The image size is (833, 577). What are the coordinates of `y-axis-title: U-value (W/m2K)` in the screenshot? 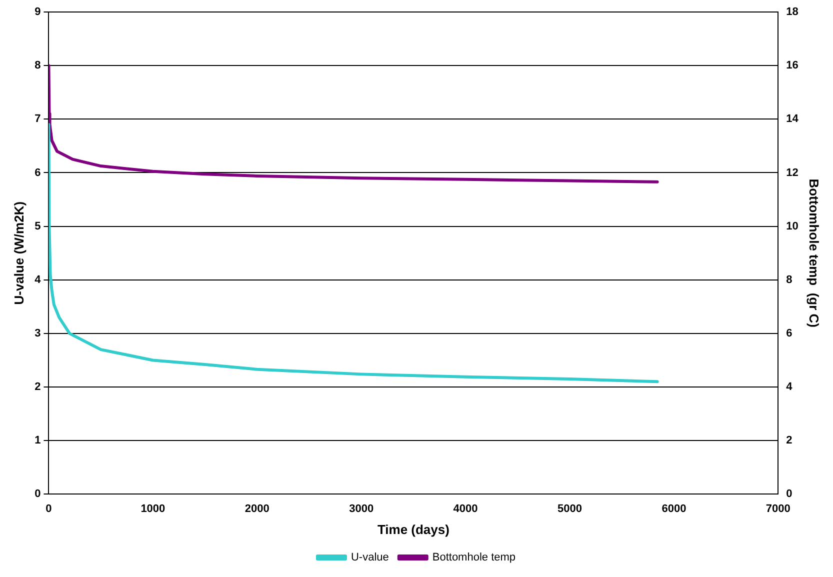 It's located at (18, 253).